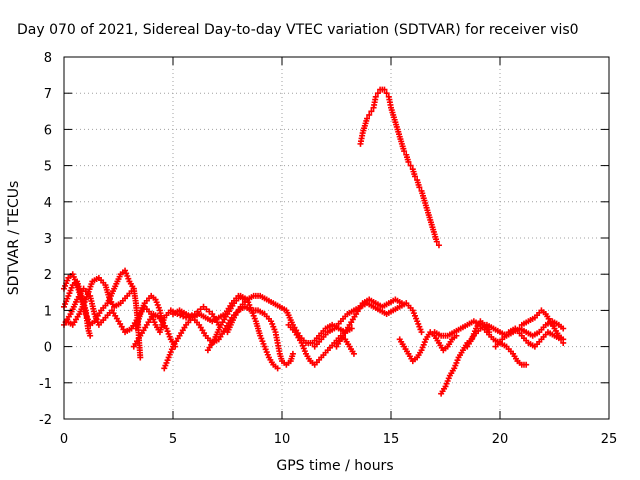 This screenshot has height=480, width=640. What do you see at coordinates (321, 344) in the screenshot?
I see `series-sat-k` at bounding box center [321, 344].